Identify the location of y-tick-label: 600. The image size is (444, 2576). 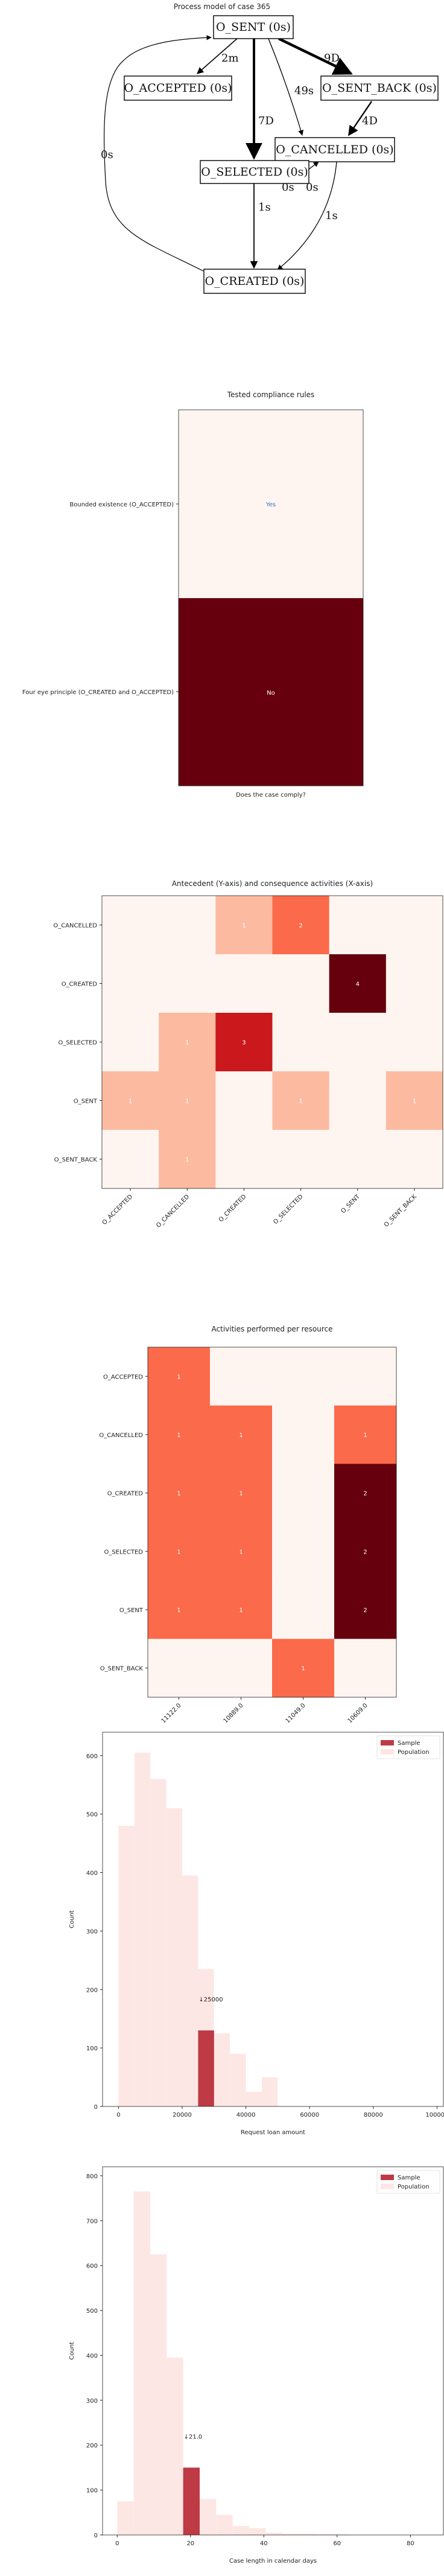
(92, 2266).